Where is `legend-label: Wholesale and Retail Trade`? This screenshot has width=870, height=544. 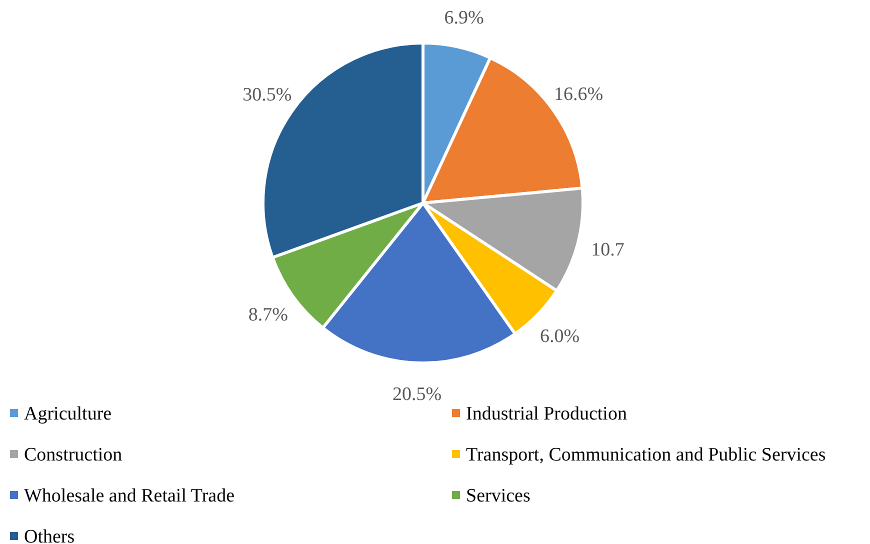 legend-label: Wholesale and Retail Trade is located at coordinates (129, 496).